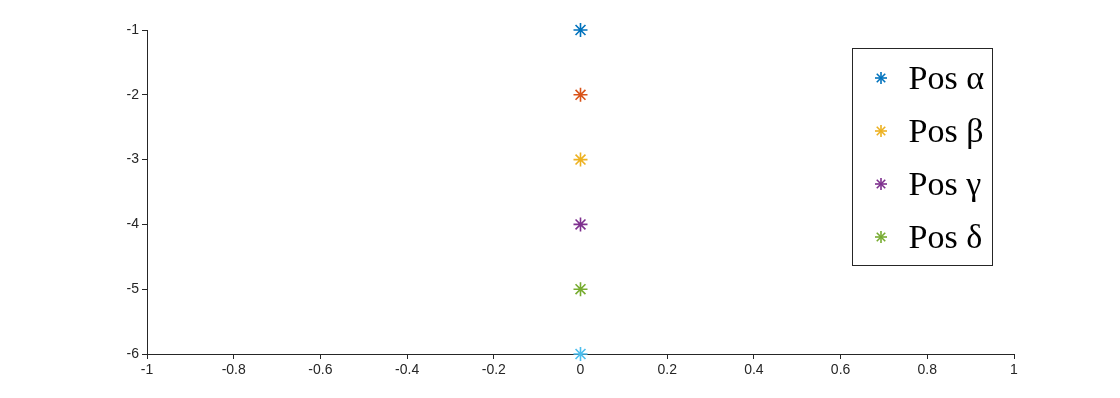 This screenshot has height=398, width=1120. What do you see at coordinates (840, 369) in the screenshot?
I see `x-tick-label: 0.6` at bounding box center [840, 369].